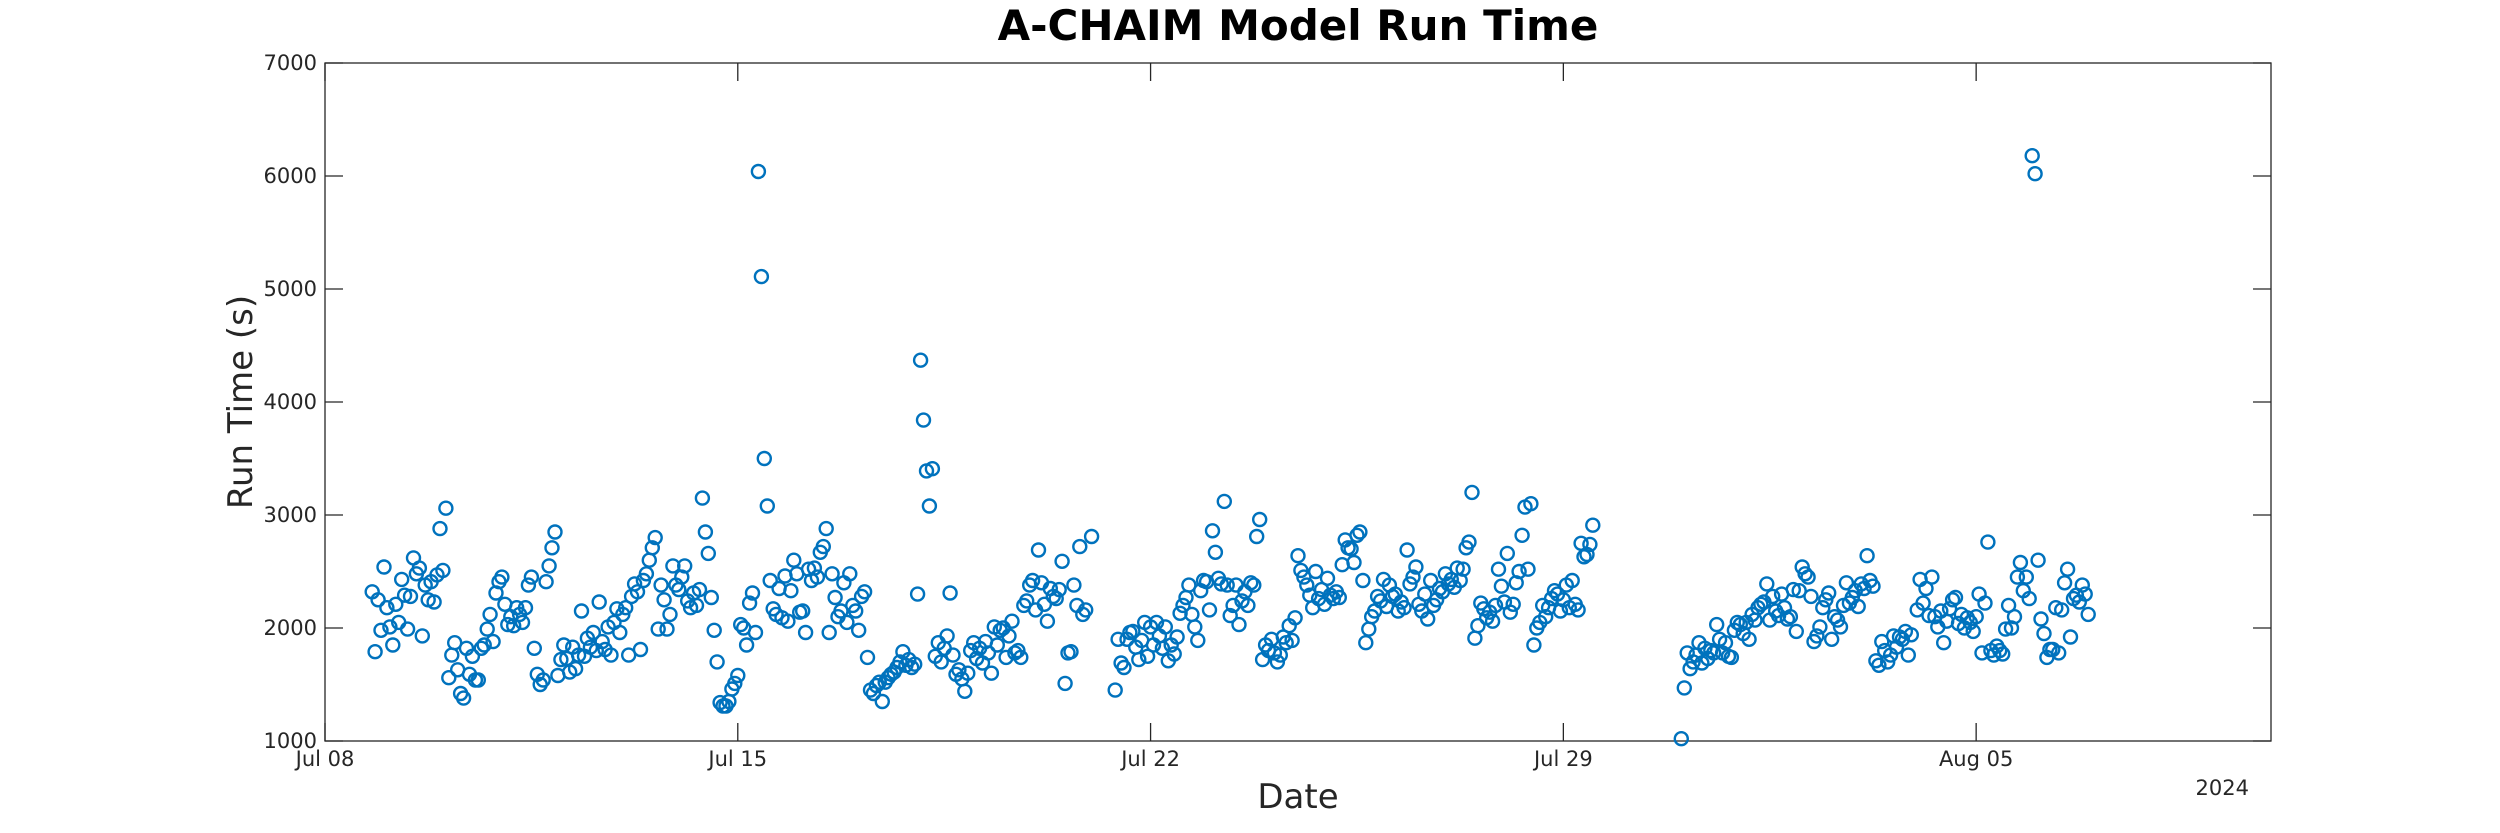 The image size is (2500, 833). What do you see at coordinates (290, 289) in the screenshot?
I see `y-tick-label: 5000` at bounding box center [290, 289].